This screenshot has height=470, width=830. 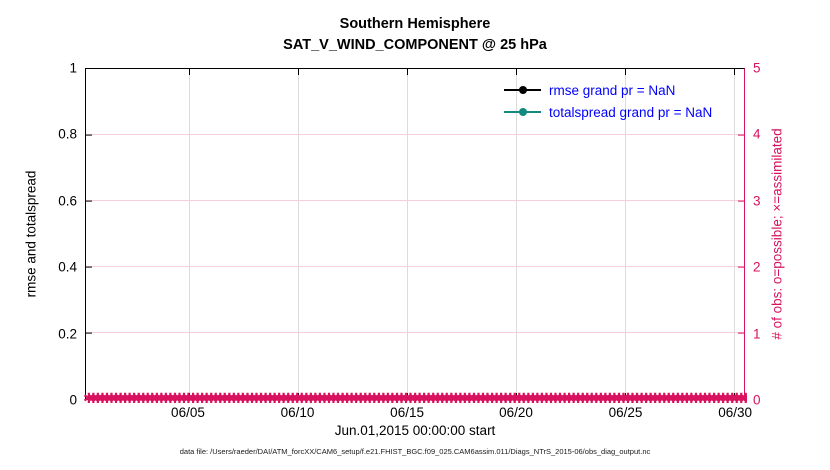 What do you see at coordinates (407, 412) in the screenshot?
I see `x-tick-label: 06/15` at bounding box center [407, 412].